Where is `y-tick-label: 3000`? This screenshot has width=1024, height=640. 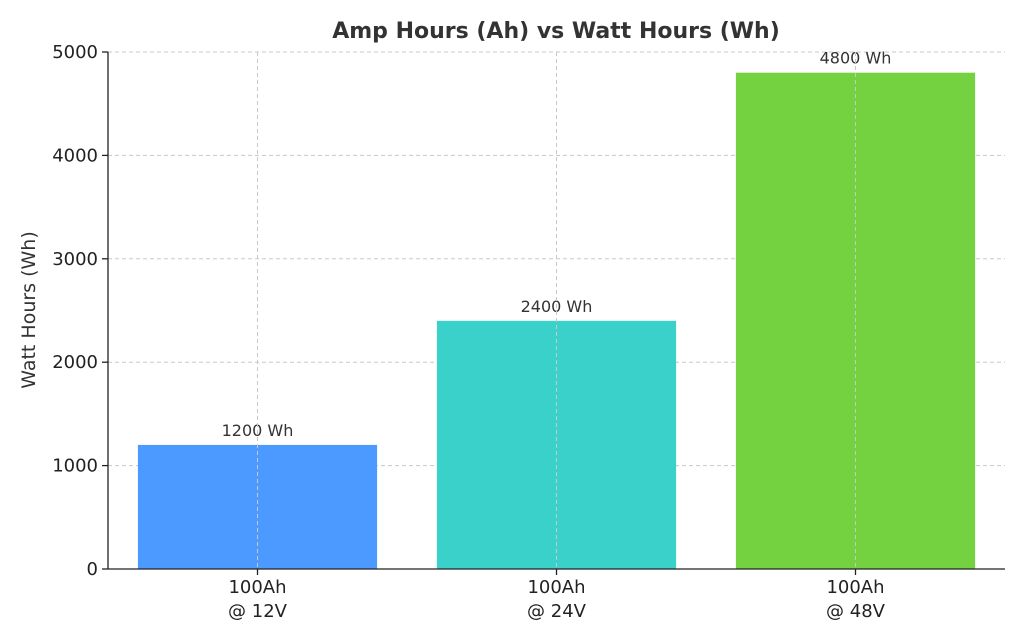
y-tick-label: 3000 is located at coordinates (75, 259).